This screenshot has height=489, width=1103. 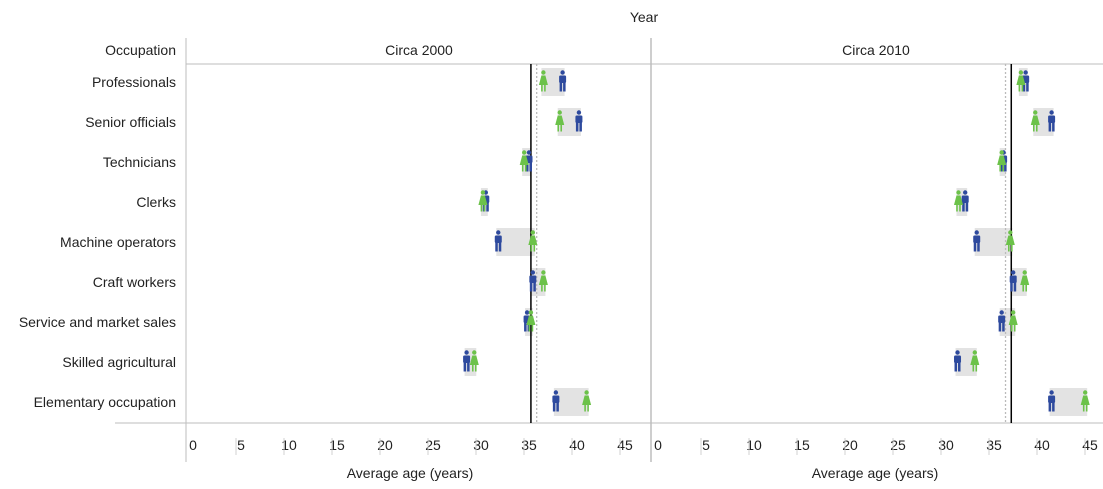 I want to click on male-marker-p1-7-leg-left, so click(x=465, y=367).